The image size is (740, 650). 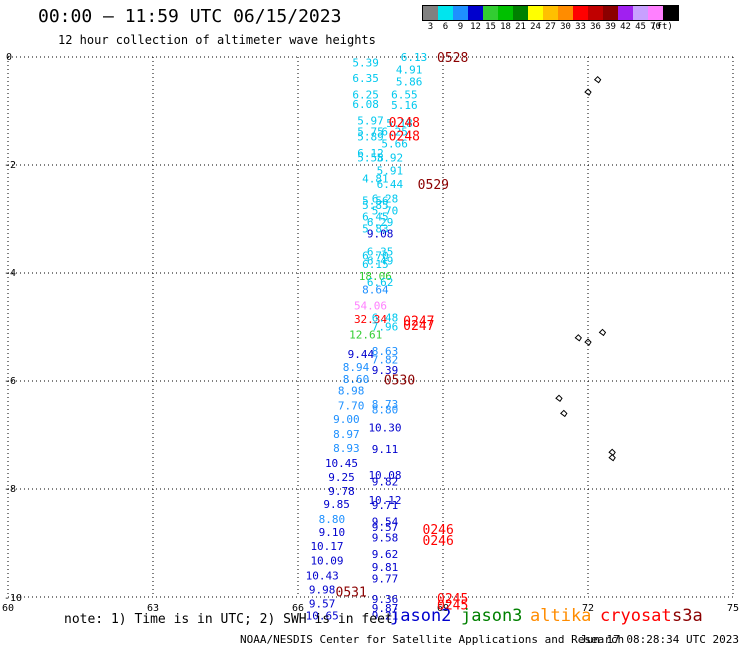 What do you see at coordinates (394, 132) in the screenshot?
I see `swh-label: 6.25` at bounding box center [394, 132].